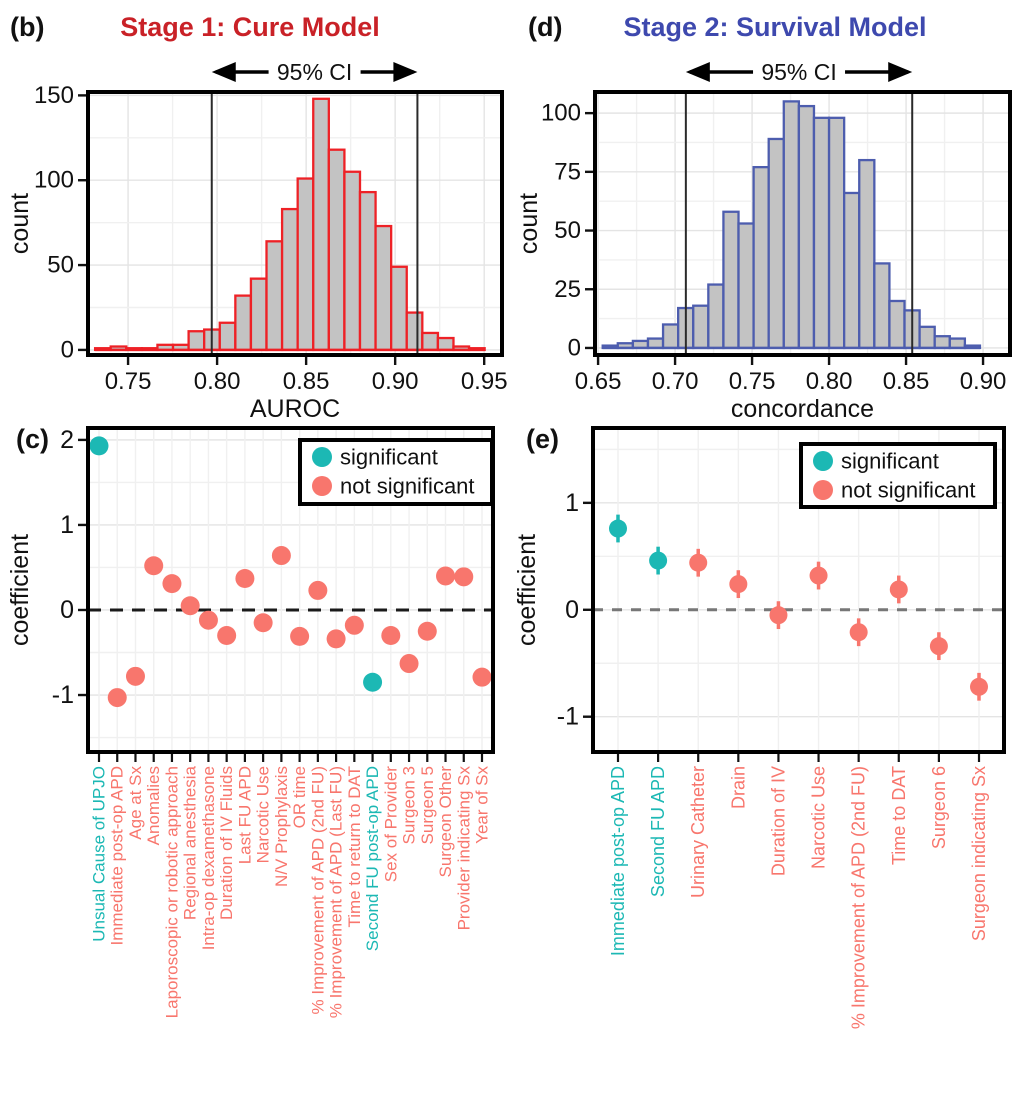  What do you see at coordinates (171, 892) in the screenshot?
I see `category-label: Laporoscopic or robotic approach` at bounding box center [171, 892].